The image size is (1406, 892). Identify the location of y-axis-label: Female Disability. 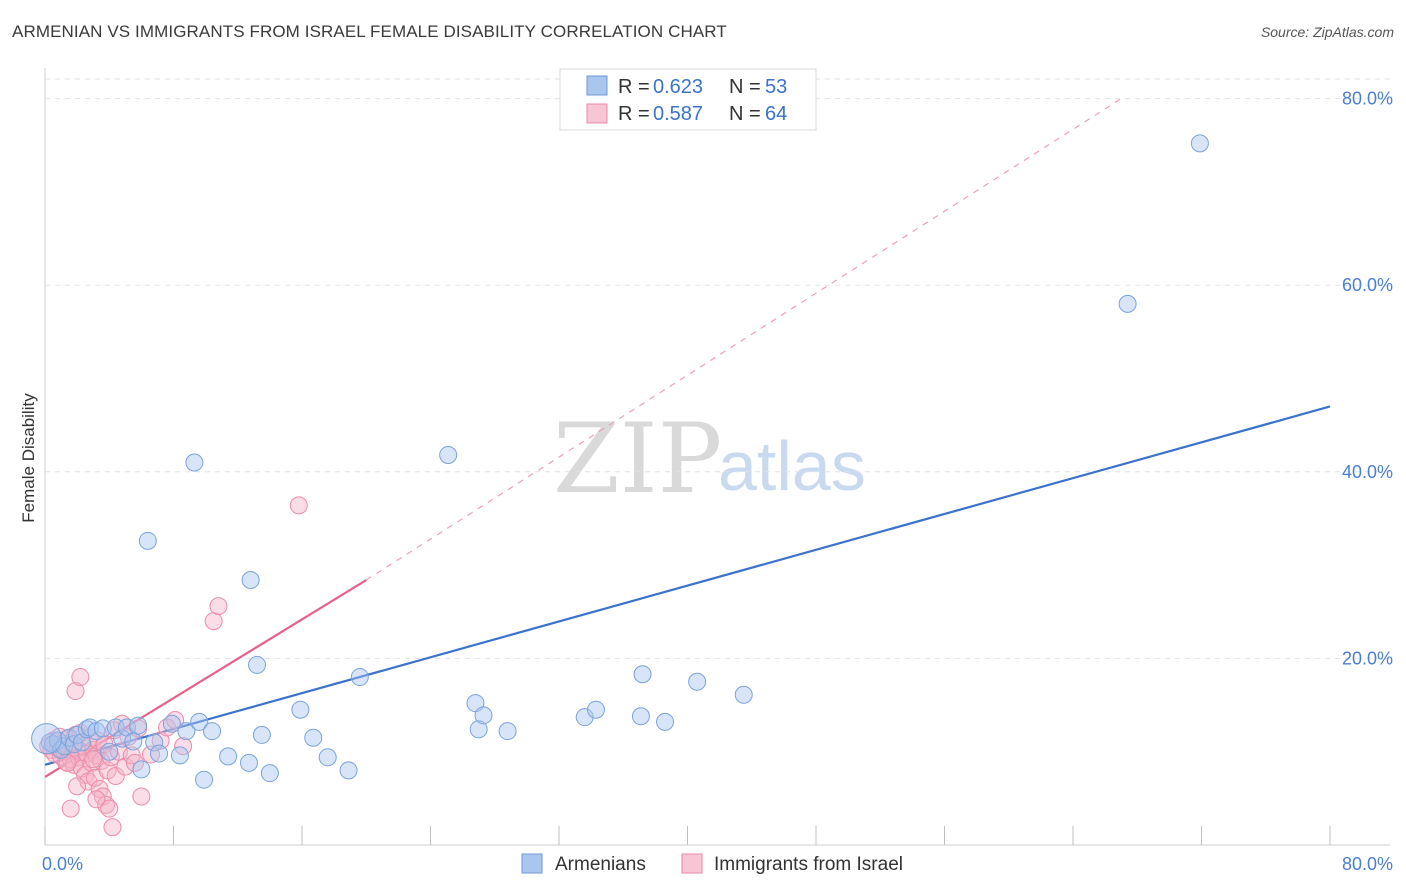
(28, 458).